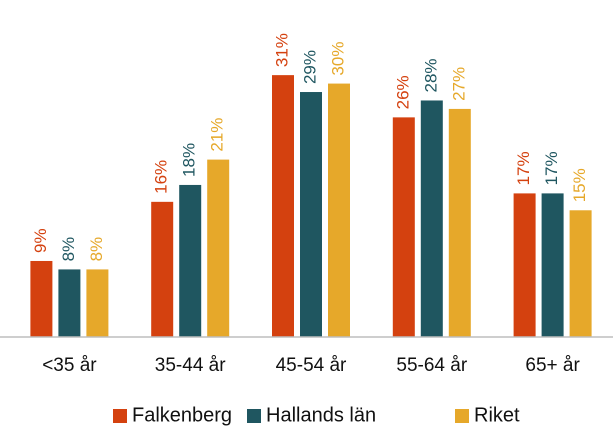  What do you see at coordinates (309, 67) in the screenshot?
I see `value-label: 29%` at bounding box center [309, 67].